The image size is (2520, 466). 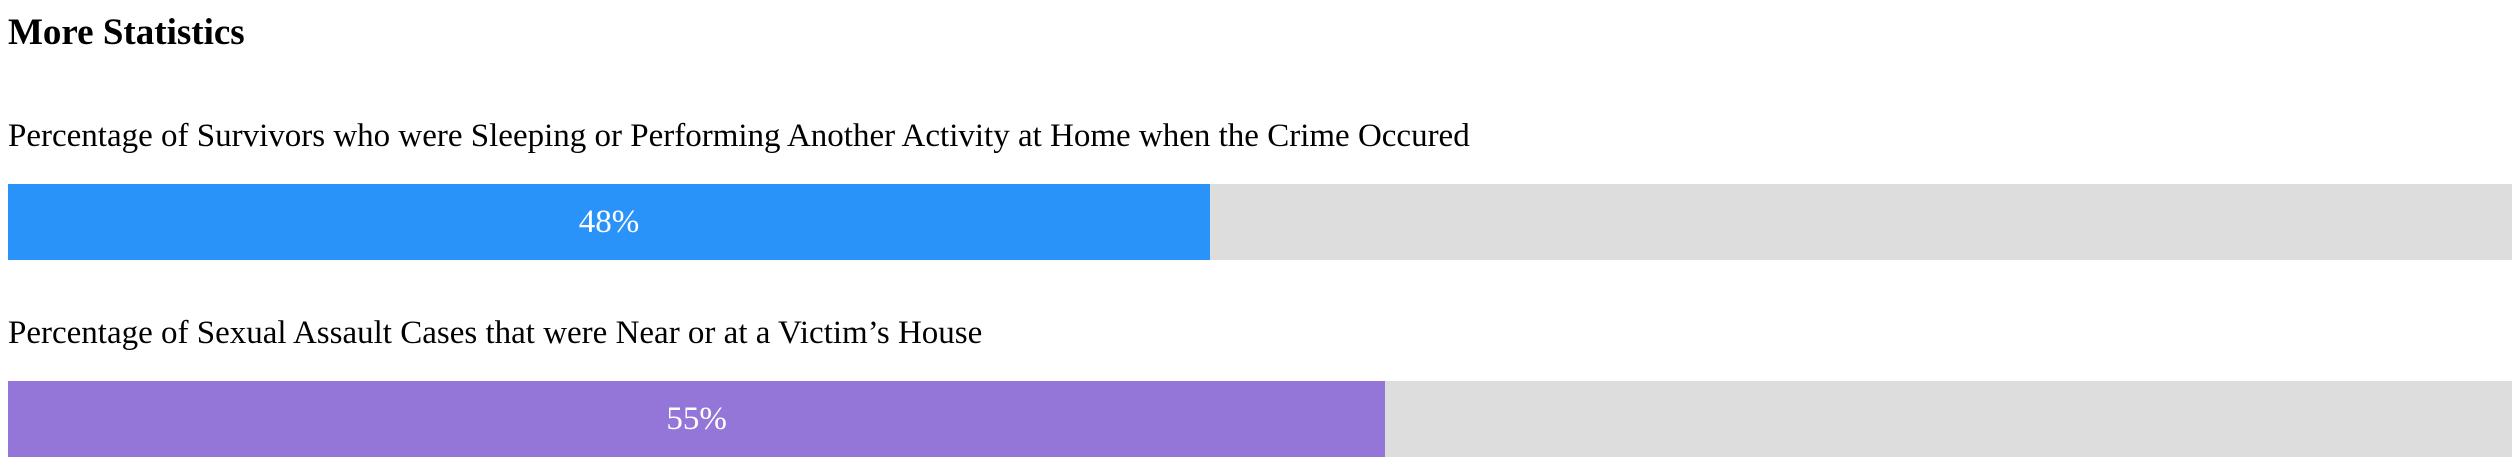 What do you see at coordinates (126, 32) in the screenshot?
I see `section-title: More Statistics` at bounding box center [126, 32].